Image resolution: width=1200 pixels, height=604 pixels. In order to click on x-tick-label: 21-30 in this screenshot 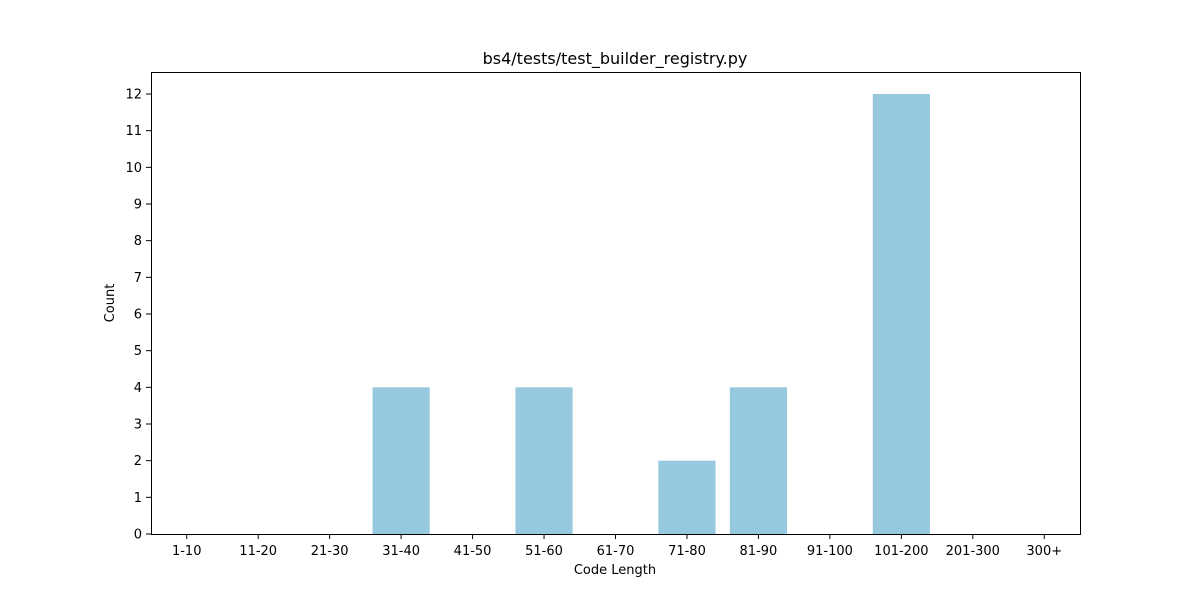, I will do `click(330, 551)`.